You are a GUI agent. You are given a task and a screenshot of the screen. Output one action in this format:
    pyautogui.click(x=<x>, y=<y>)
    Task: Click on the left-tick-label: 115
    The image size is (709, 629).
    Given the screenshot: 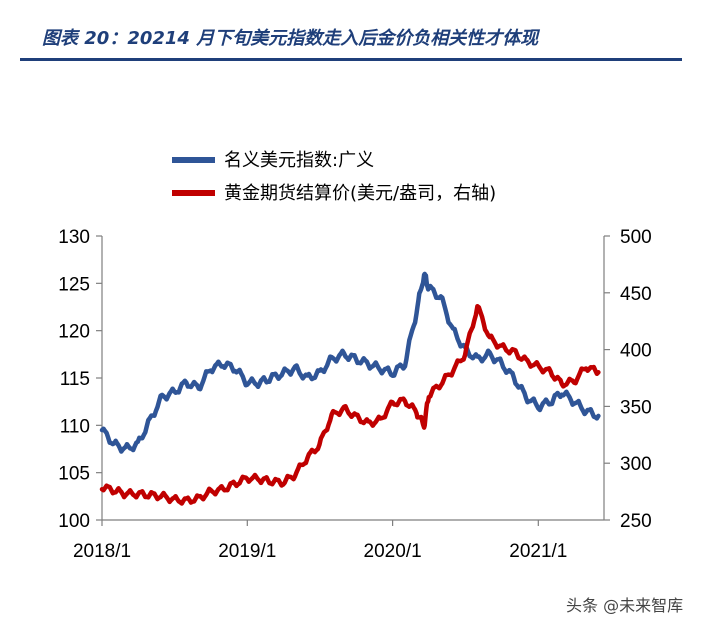 What is the action you would take?
    pyautogui.click(x=75, y=379)
    